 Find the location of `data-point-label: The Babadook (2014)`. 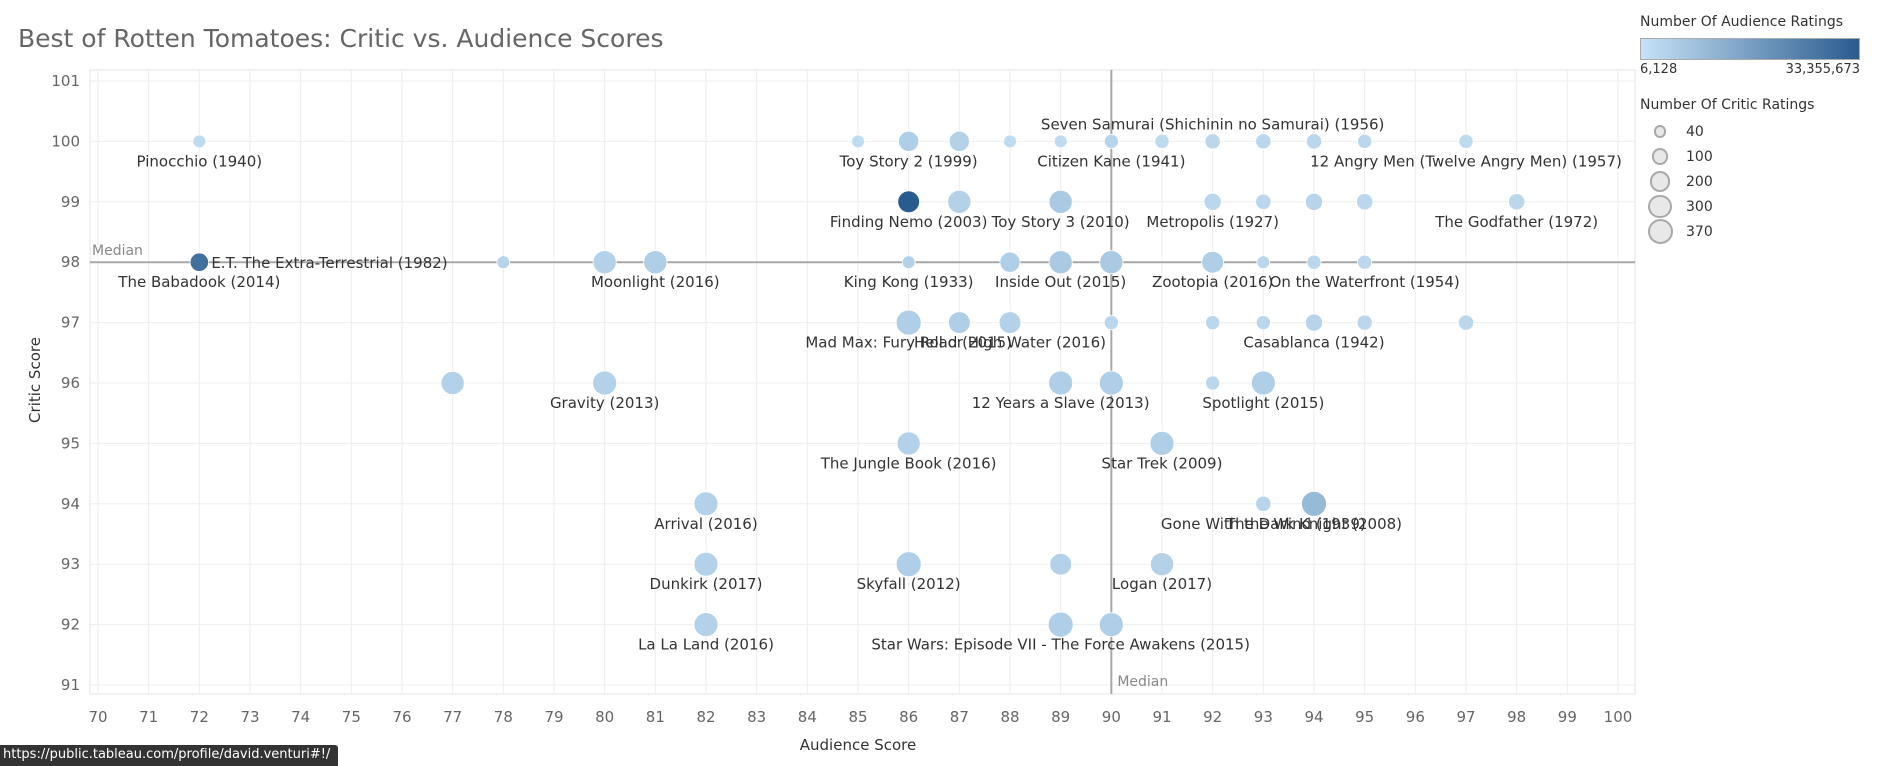

data-point-label: The Babadook (2014) is located at coordinates (198, 282).